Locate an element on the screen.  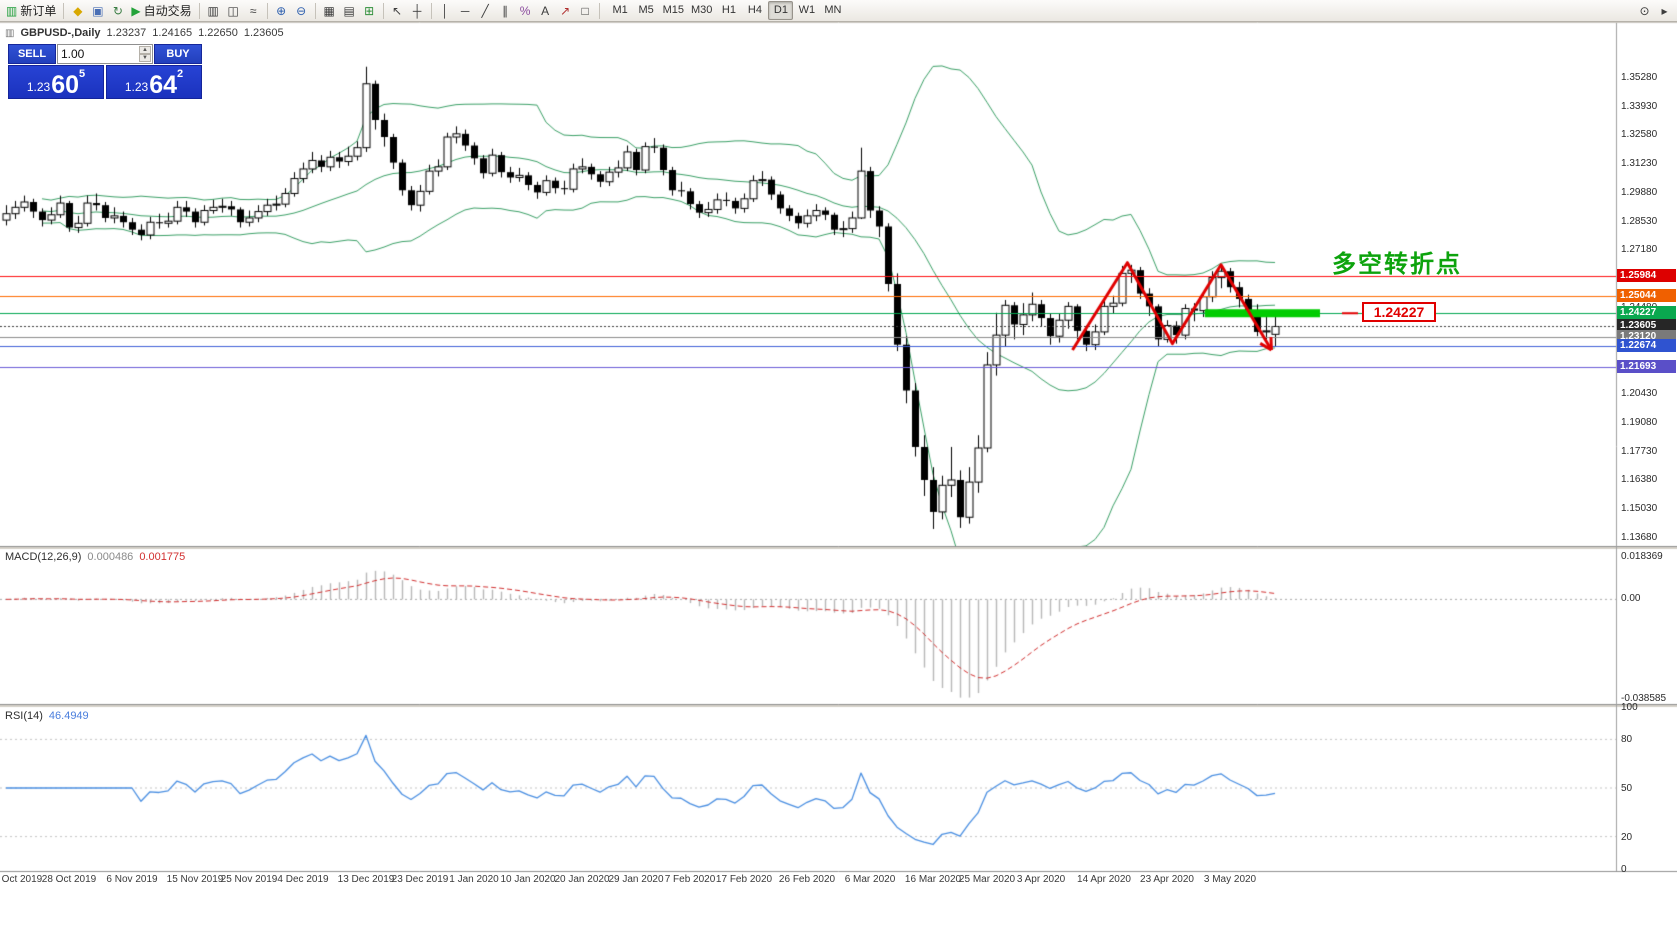
timeframe-button-m5: M5 is located at coordinates (646, 10).